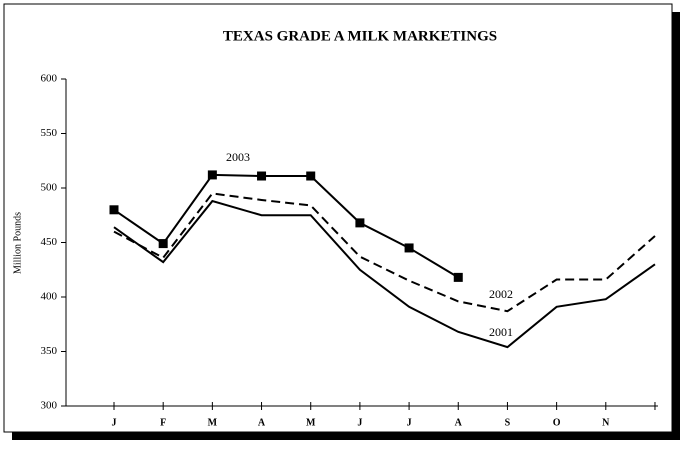  Describe the element at coordinates (49, 133) in the screenshot. I see `y-tick-label: 550` at that location.